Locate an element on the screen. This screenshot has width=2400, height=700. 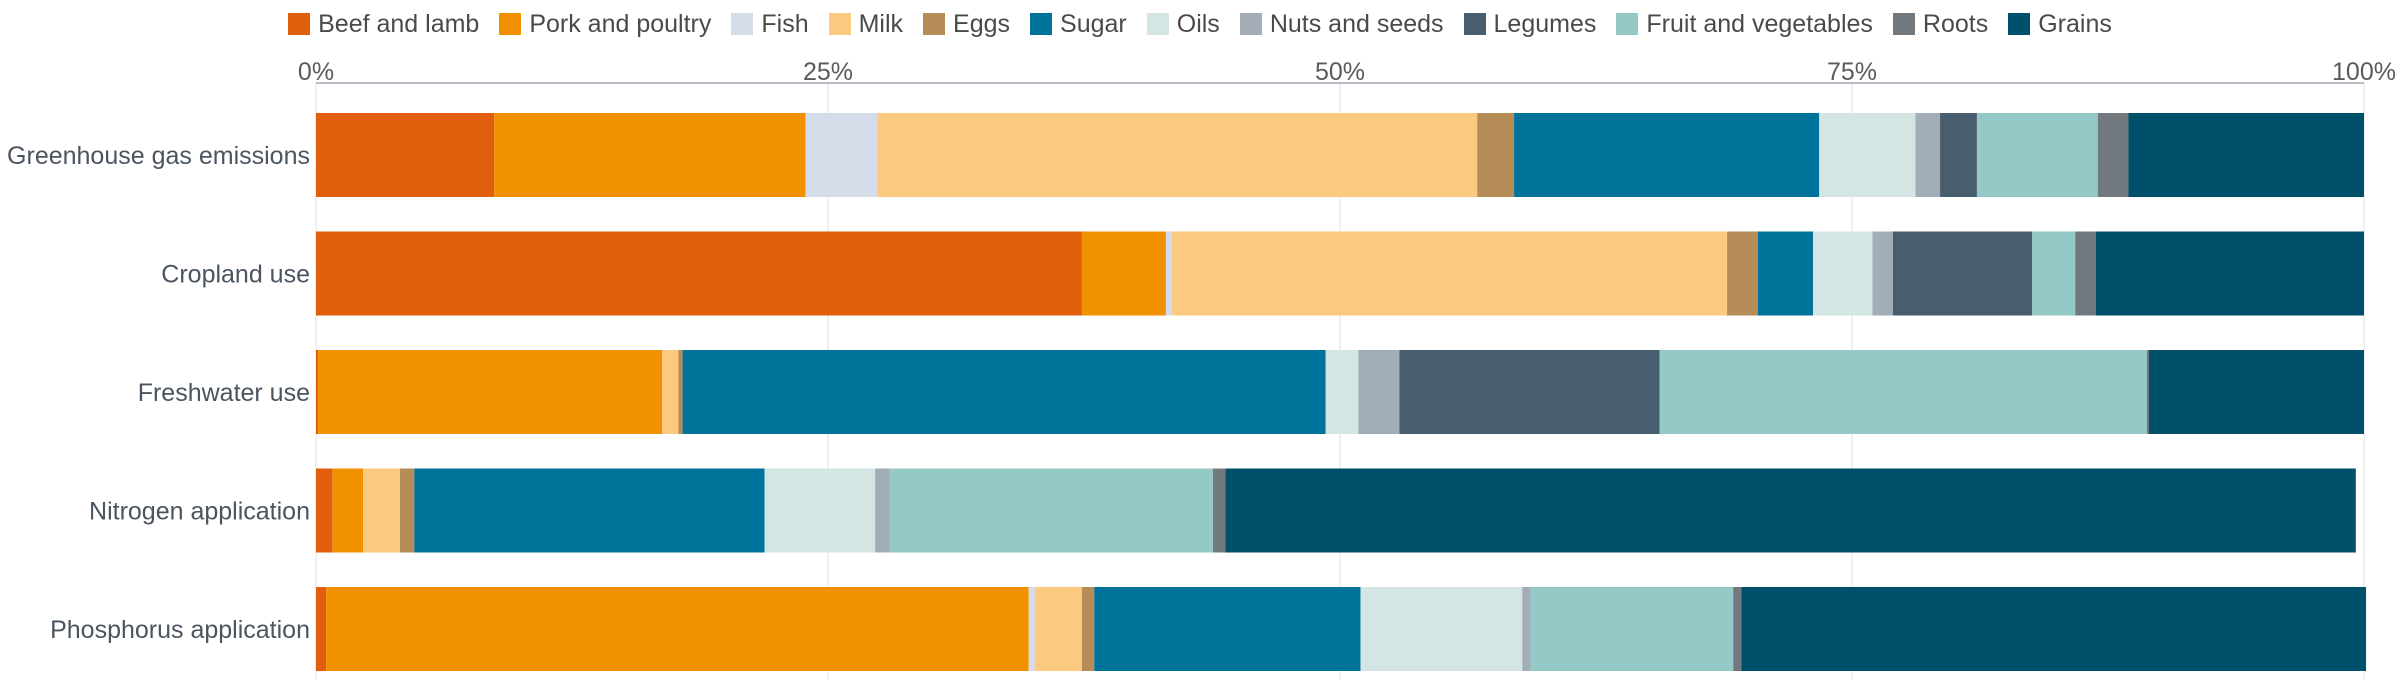
y-category-label: Phosphorus application is located at coordinates (180, 630).